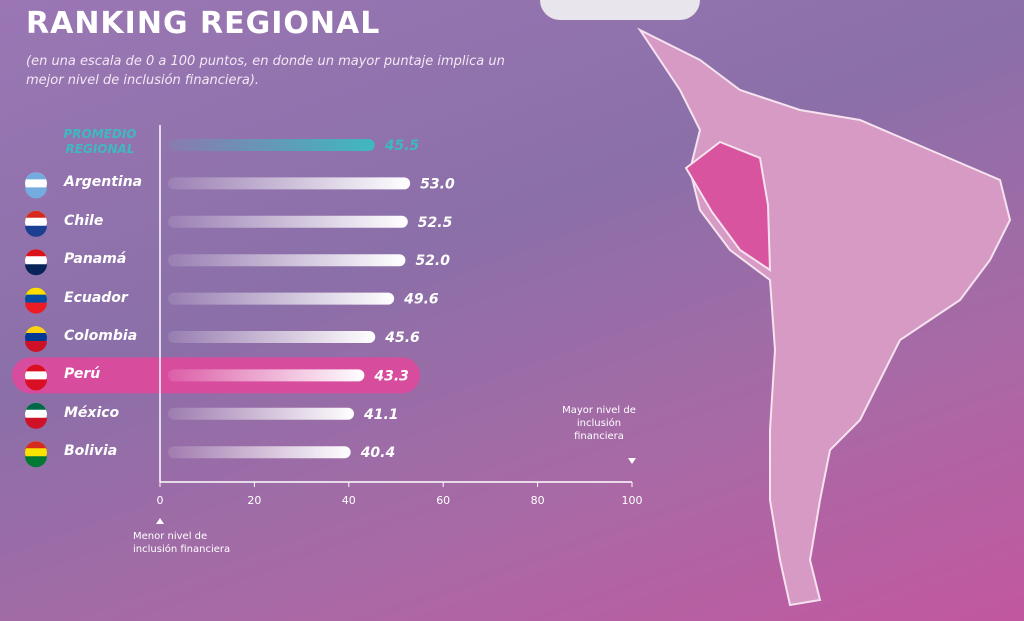  Describe the element at coordinates (728, 206) in the screenshot. I see `map-peru` at that location.